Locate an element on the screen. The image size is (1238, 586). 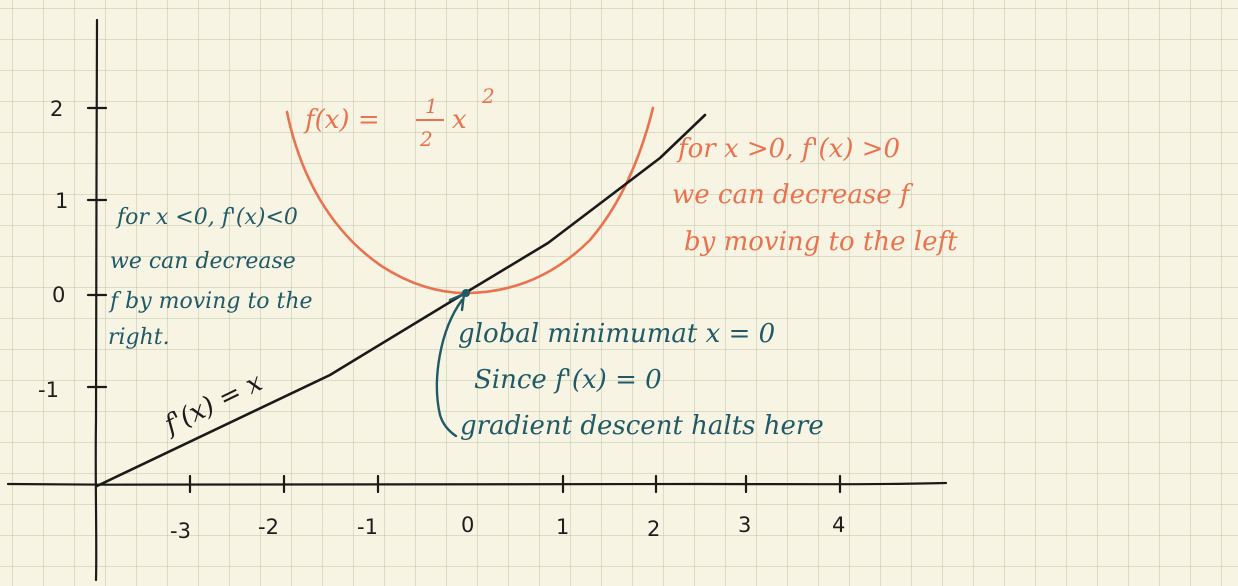
x-tick-label: -3 is located at coordinates (180, 531).